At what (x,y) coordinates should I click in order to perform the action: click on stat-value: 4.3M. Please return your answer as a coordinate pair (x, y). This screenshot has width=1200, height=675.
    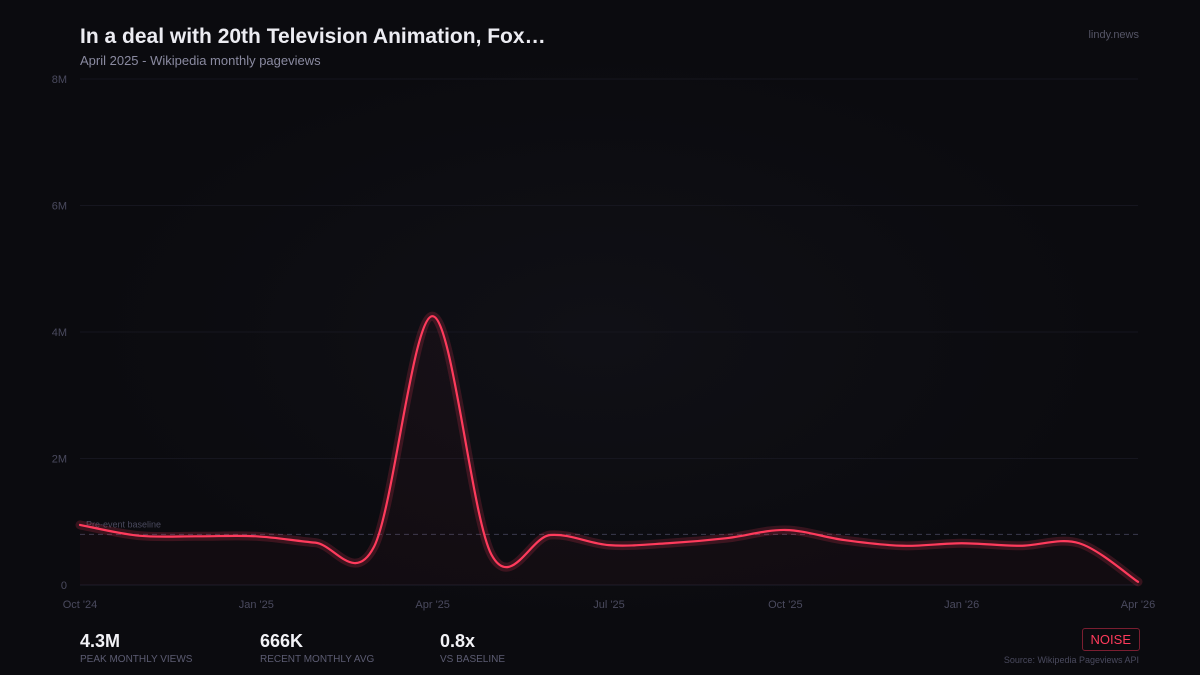
    Looking at the image, I should click on (100, 641).